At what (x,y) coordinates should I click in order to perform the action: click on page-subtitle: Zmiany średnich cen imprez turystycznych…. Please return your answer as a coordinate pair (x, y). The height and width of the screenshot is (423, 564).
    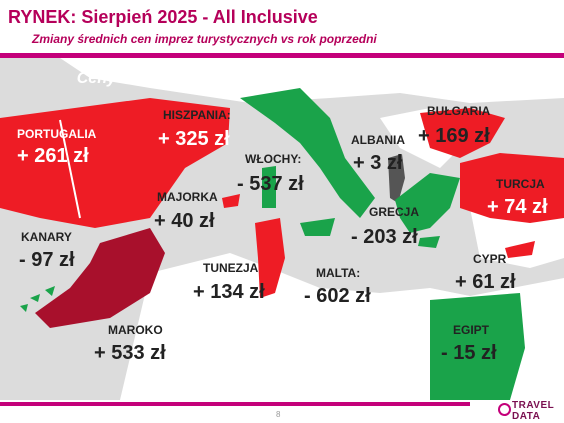
    Looking at the image, I should click on (204, 39).